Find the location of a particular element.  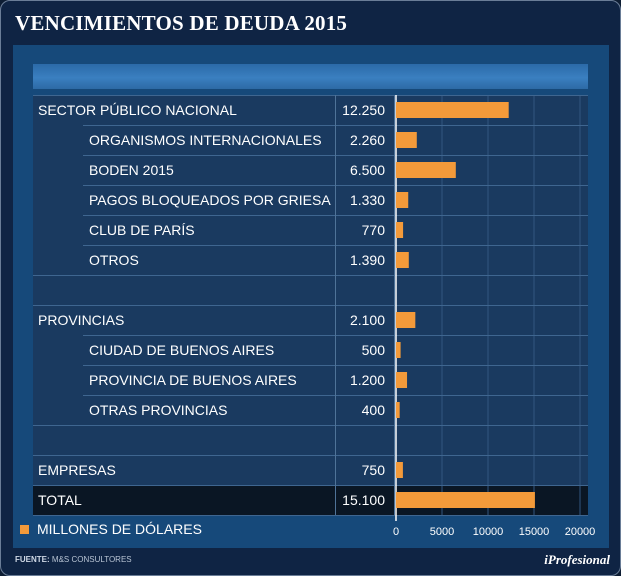

row-label: SECTOR PÚBLICO NACIONAL is located at coordinates (137, 110).